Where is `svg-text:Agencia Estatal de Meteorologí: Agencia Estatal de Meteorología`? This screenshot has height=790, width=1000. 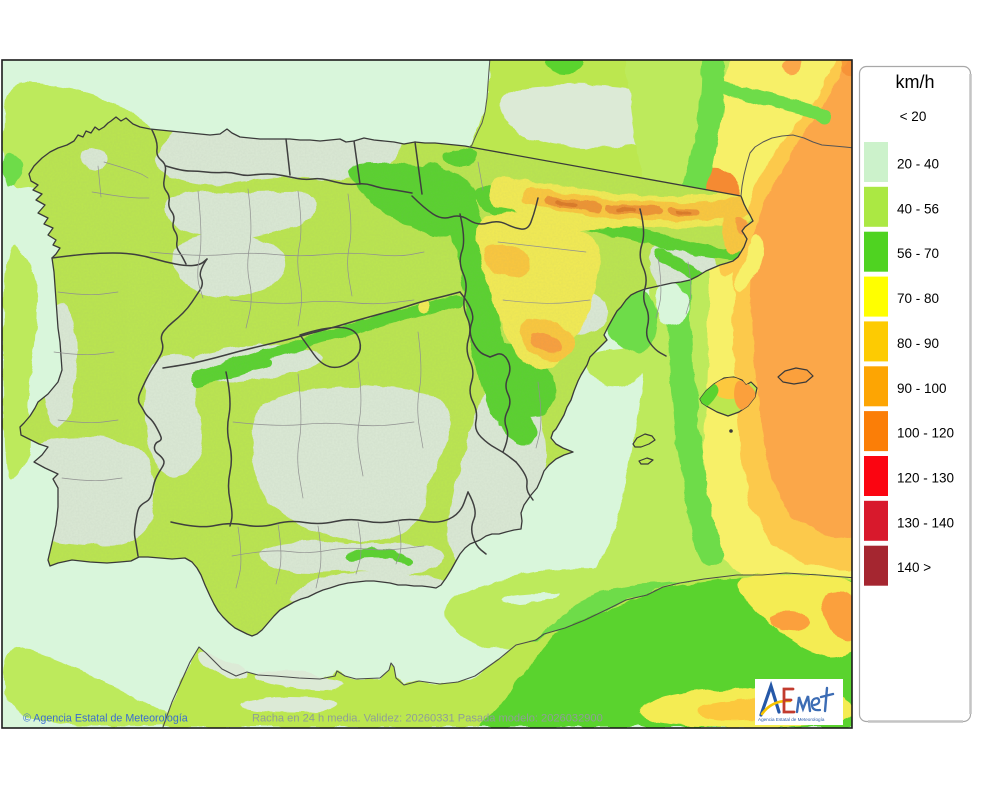
svg-text:Agencia Estatal de Meteorologí: Agencia Estatal de Meteorología is located at coordinates (791, 719).